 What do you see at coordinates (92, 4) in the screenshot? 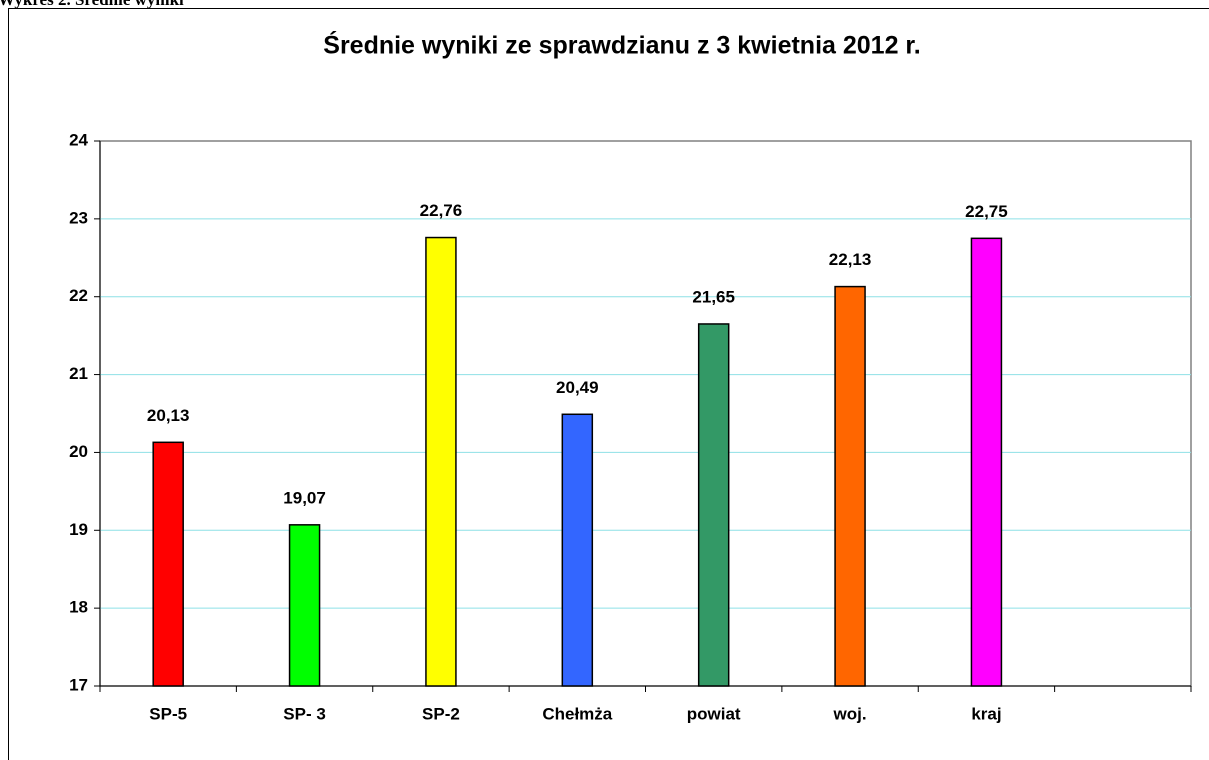
I see `page-header: Wykres 2. Średnie wyniki` at bounding box center [92, 4].